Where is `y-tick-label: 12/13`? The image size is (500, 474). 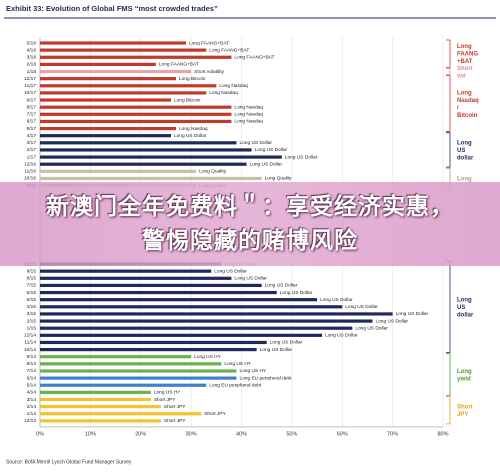 y-tick-label: 12/13 is located at coordinates (30, 421).